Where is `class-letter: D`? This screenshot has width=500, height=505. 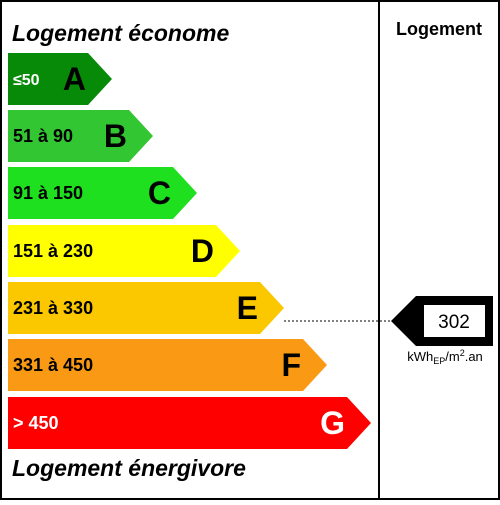
class-letter: D is located at coordinates (202, 251).